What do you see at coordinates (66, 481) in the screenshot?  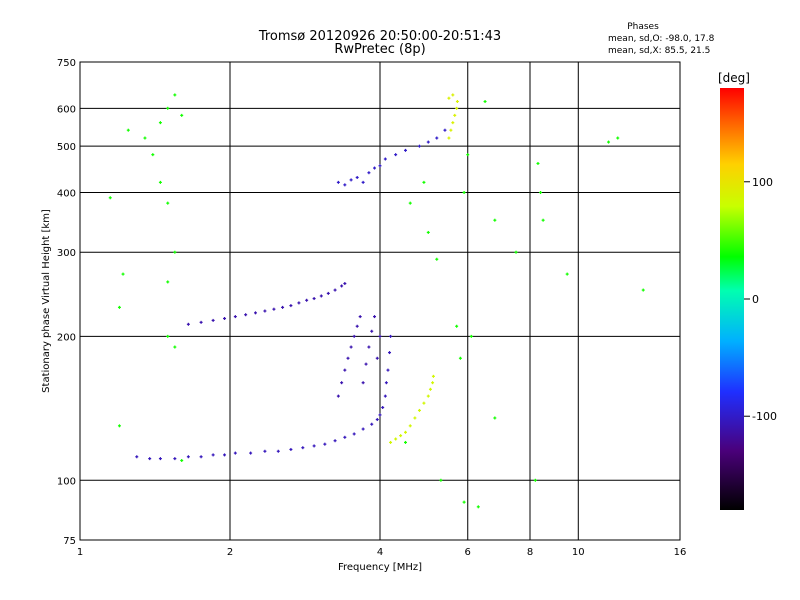 I see `y-tick-label: 100` at bounding box center [66, 481].